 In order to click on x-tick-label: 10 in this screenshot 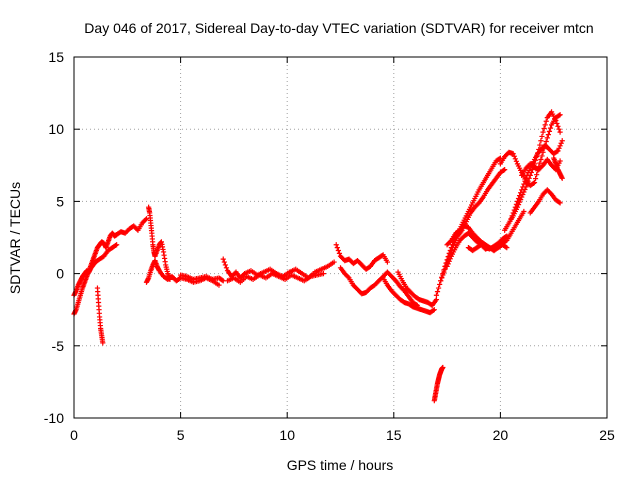, I will do `click(287, 435)`.